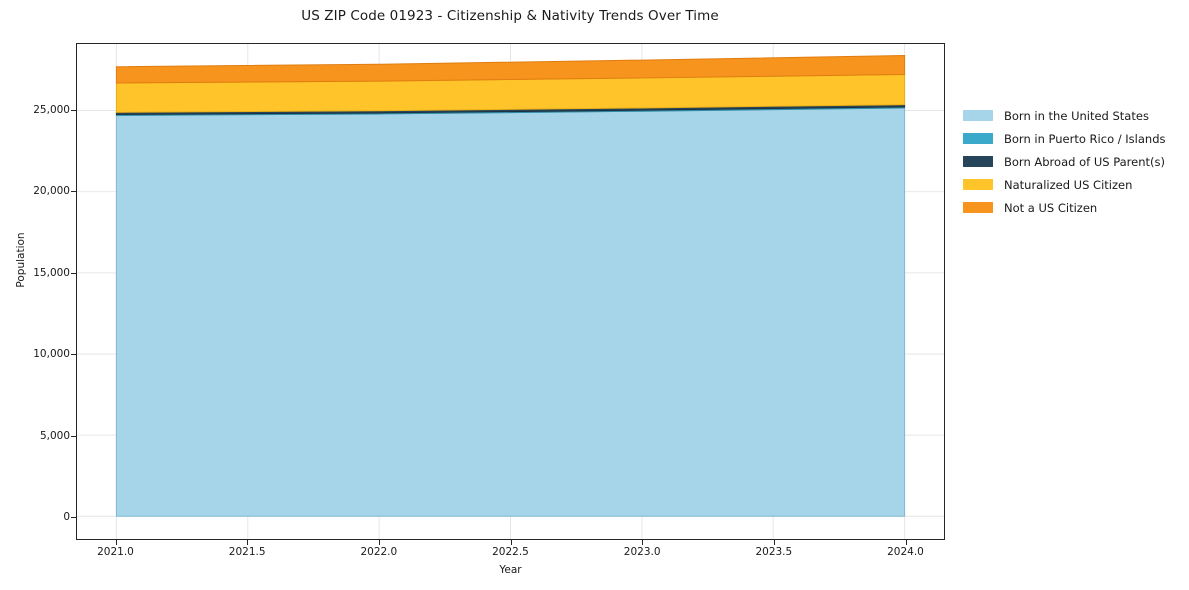 The image size is (1189, 590). Describe the element at coordinates (510, 570) in the screenshot. I see `x-axis-label: Year` at that location.